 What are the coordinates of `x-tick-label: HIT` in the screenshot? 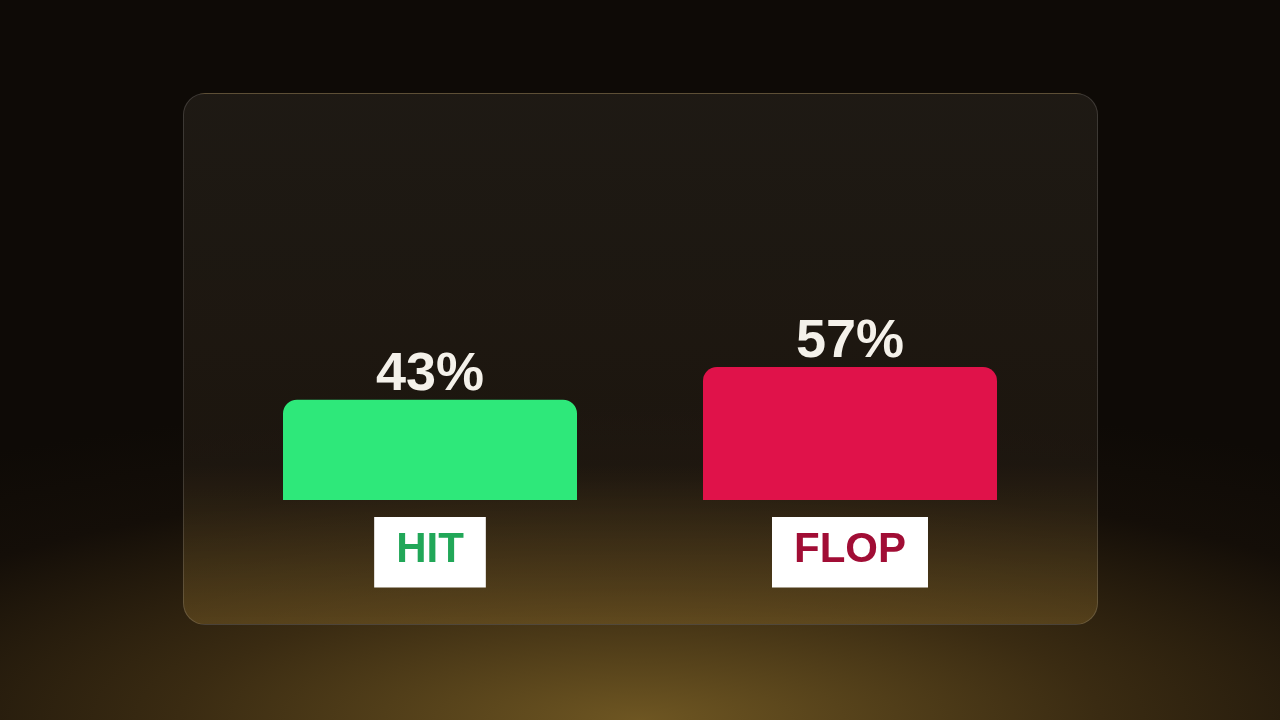 It's located at (430, 547).